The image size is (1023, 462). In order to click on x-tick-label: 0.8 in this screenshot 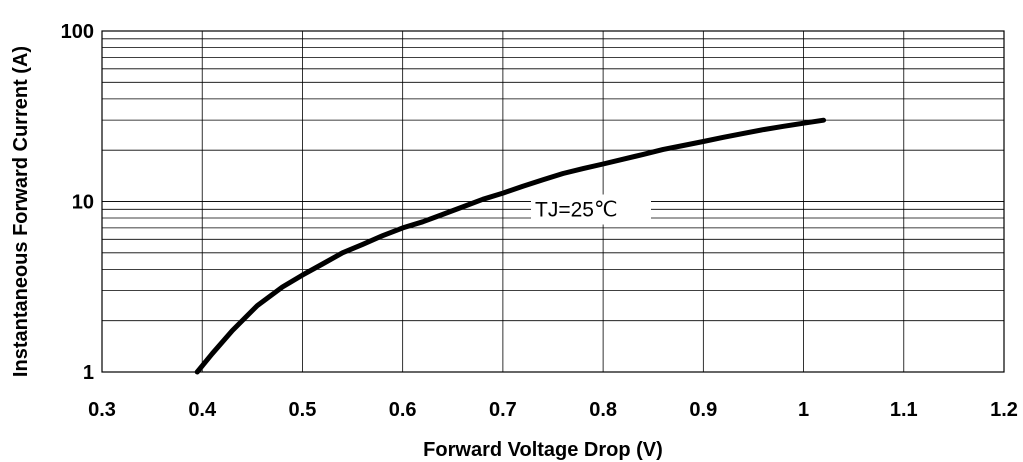, I will do `click(603, 410)`.